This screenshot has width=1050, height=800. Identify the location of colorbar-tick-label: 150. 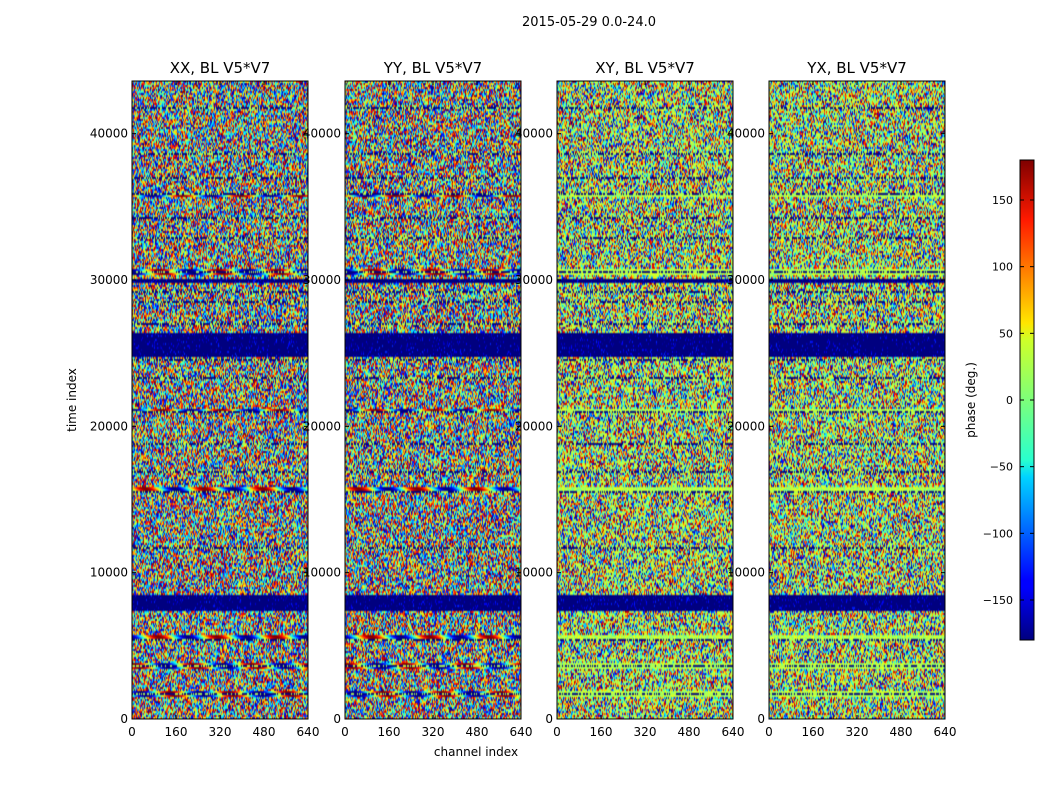
(1002, 200).